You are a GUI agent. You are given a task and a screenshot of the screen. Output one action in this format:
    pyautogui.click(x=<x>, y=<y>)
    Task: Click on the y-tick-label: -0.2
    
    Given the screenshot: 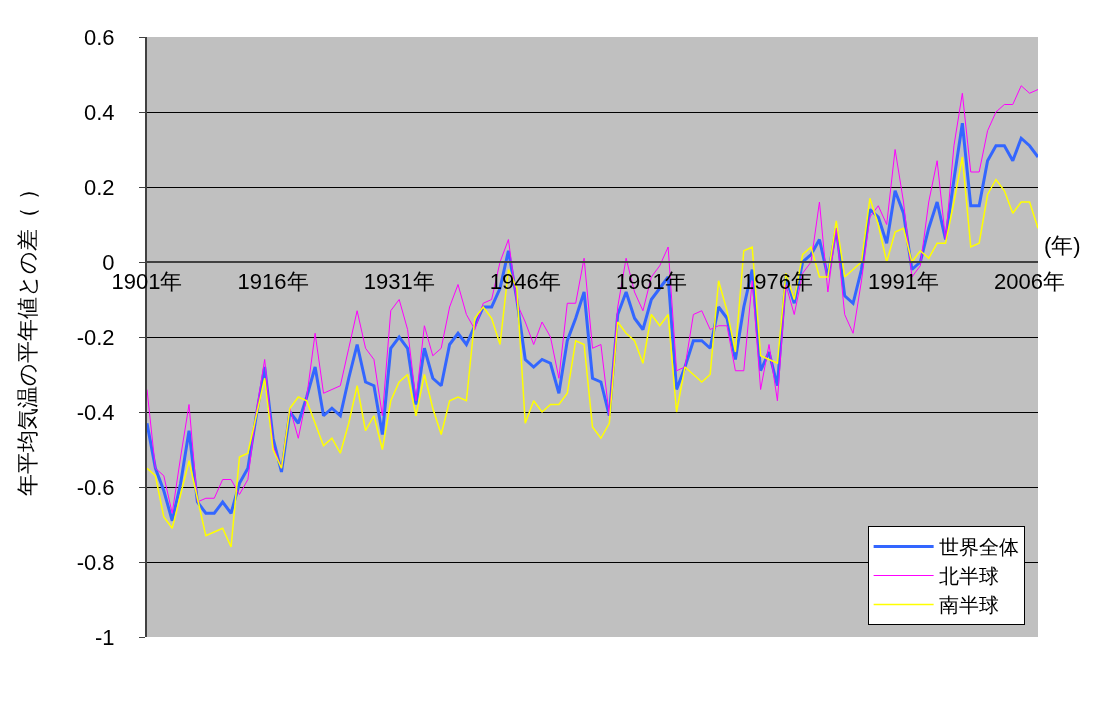 What is the action you would take?
    pyautogui.click(x=95, y=337)
    